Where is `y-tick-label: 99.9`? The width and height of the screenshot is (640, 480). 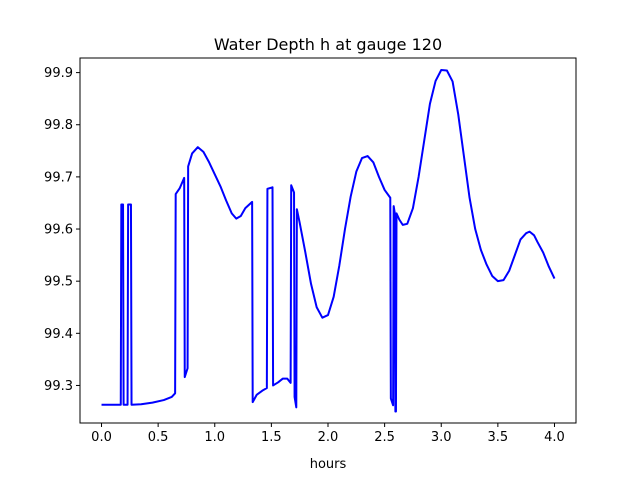 y-tick-label: 99.9 is located at coordinates (58, 73).